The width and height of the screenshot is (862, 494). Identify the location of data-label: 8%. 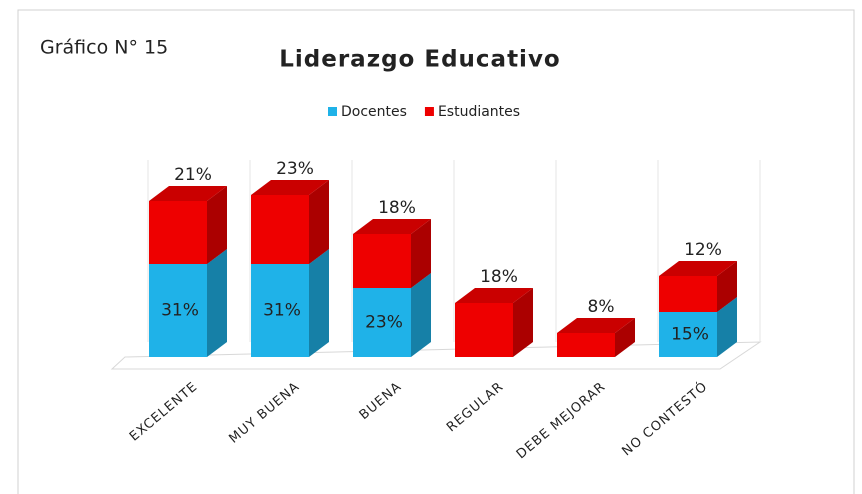
(601, 307).